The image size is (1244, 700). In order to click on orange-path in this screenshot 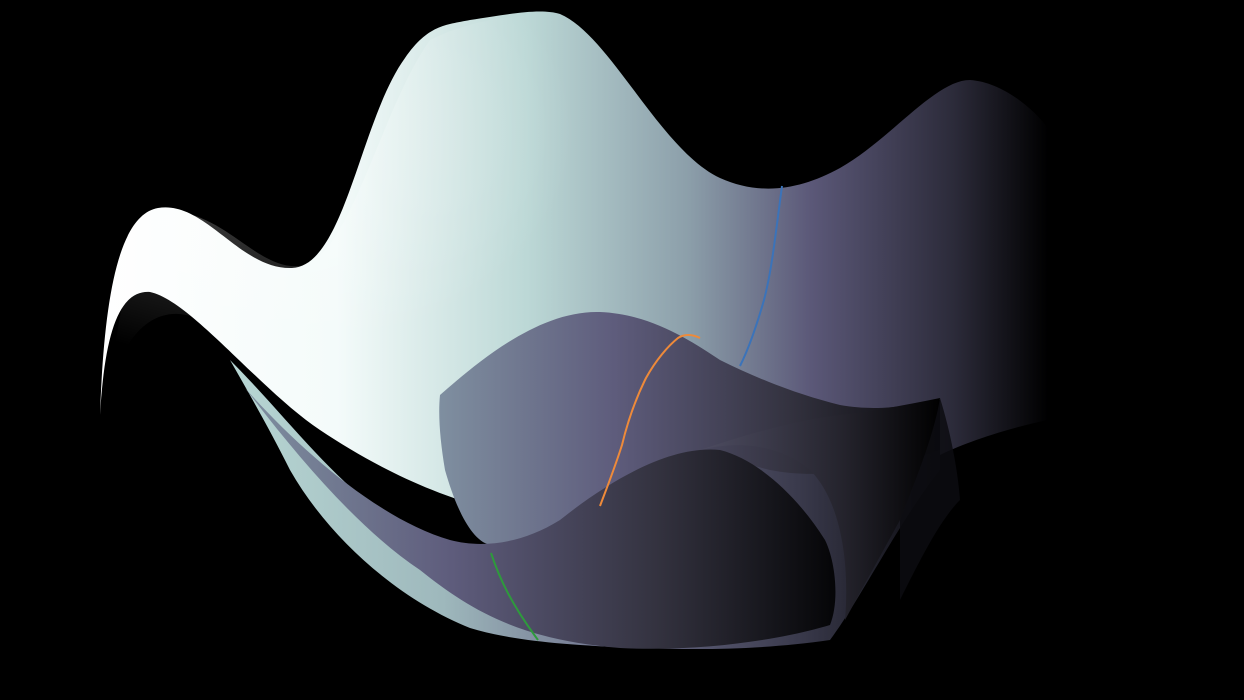, I will do `click(650, 420)`.